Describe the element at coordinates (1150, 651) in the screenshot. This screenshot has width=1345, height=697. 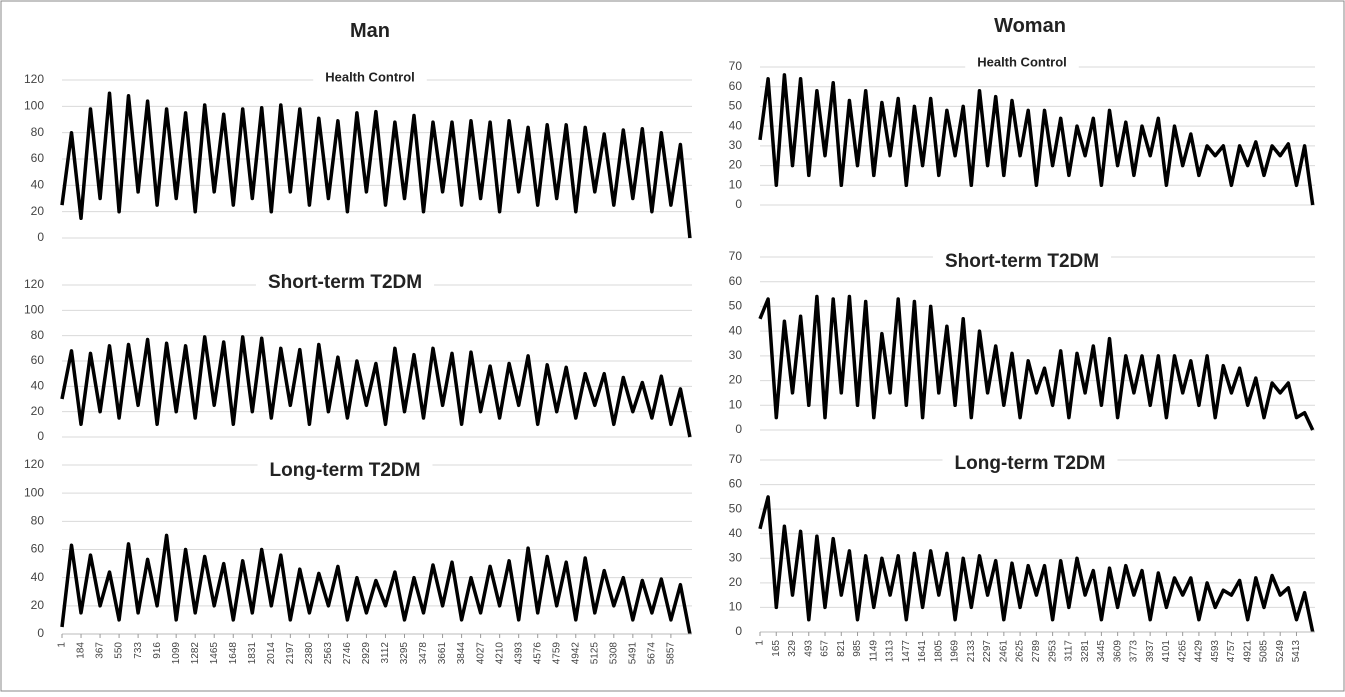
I see `x-tick-label: 3937` at that location.